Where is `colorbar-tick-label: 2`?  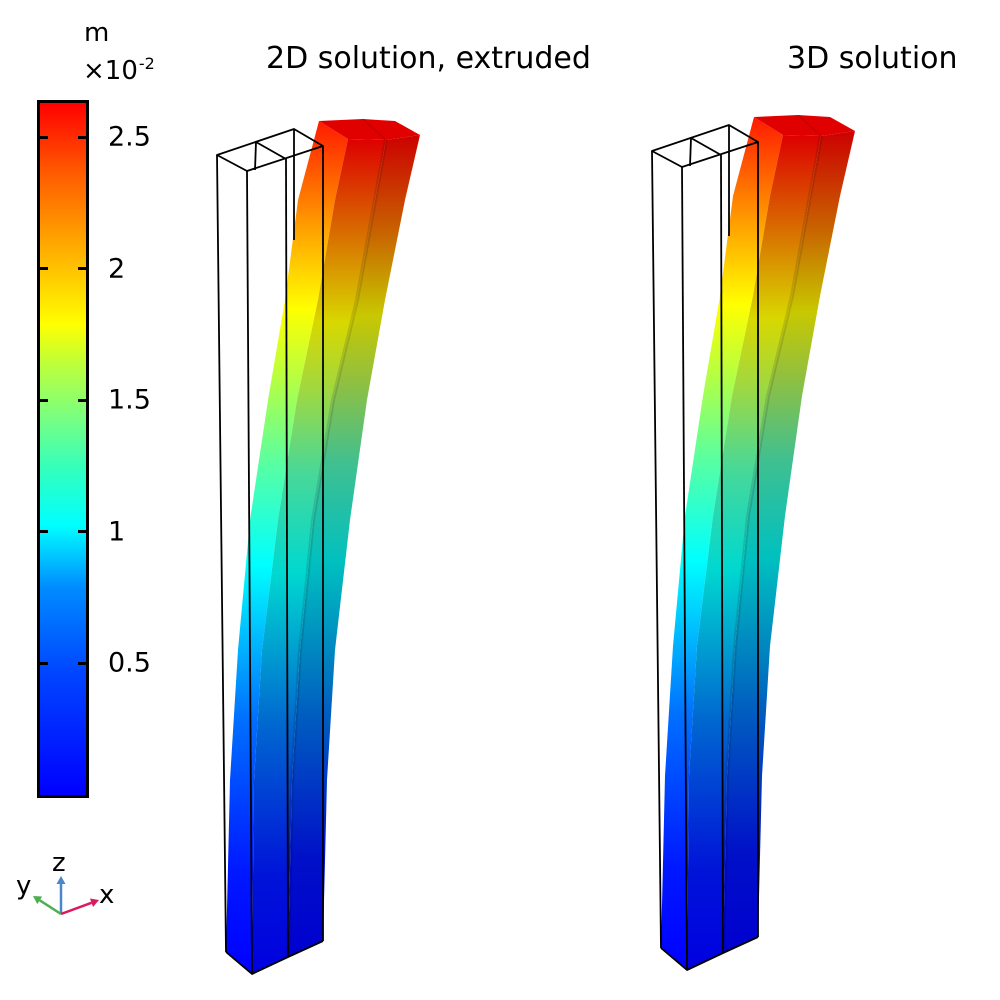
colorbar-tick-label: 2 is located at coordinates (117, 269).